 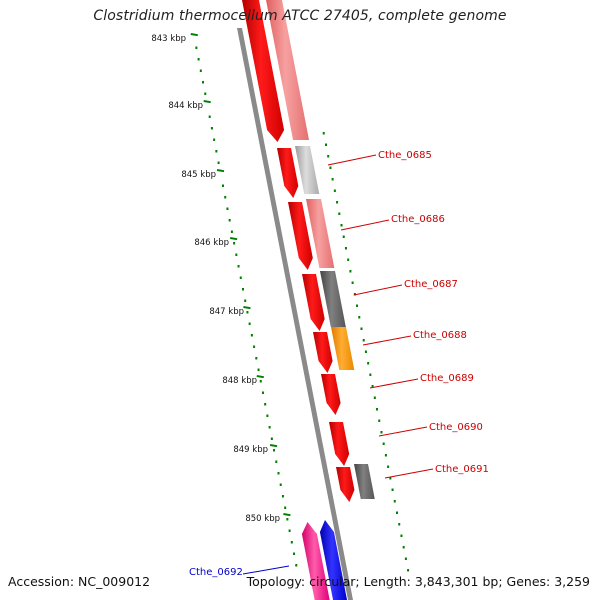 What do you see at coordinates (333, 560) in the screenshot?
I see `gene-cds-0692b` at bounding box center [333, 560].